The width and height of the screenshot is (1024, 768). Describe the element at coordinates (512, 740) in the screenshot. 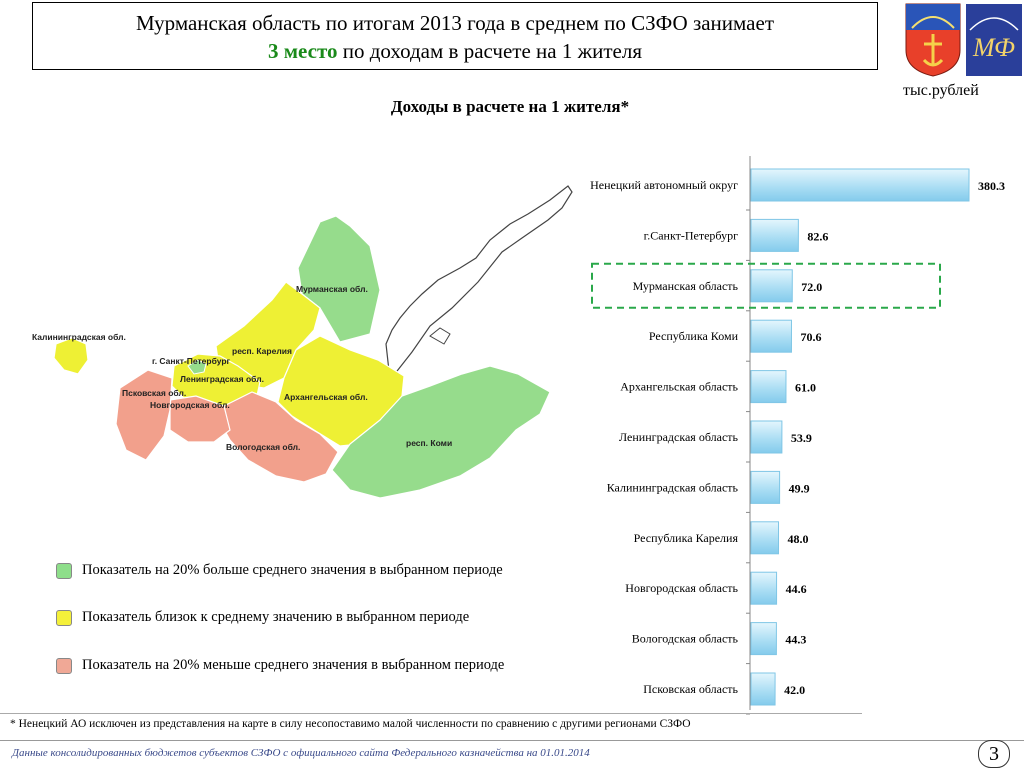

I see `footer-divider` at that location.